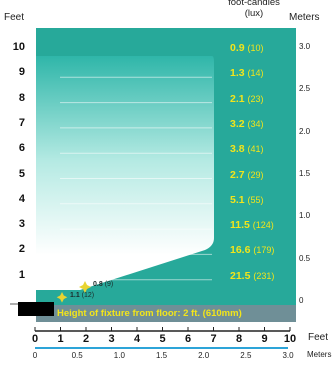  Describe the element at coordinates (204, 355) in the screenshot. I see `x-meters-tick-label: 2.0` at that location.